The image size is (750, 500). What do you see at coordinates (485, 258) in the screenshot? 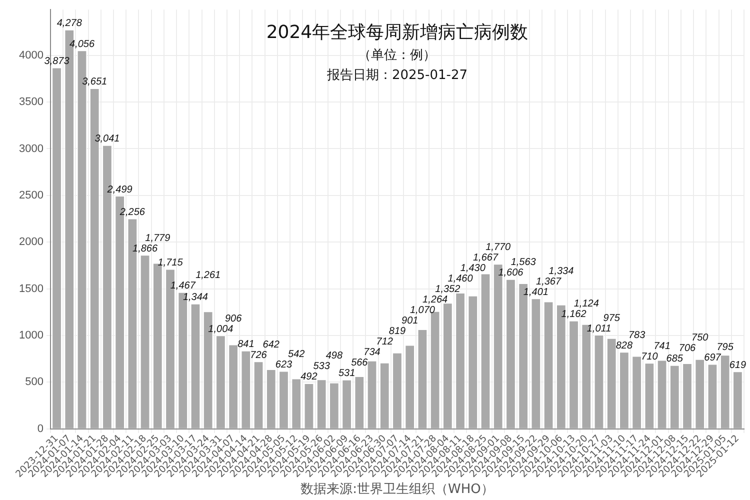
I see `data-label: 1,667` at bounding box center [485, 258].